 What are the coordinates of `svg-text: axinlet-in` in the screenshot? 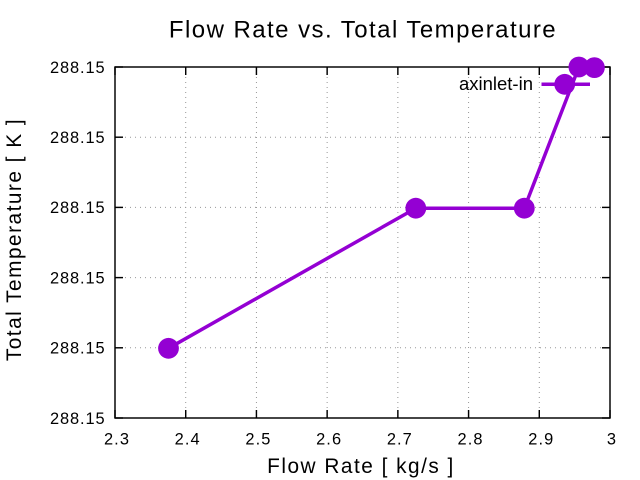 It's located at (496, 83).